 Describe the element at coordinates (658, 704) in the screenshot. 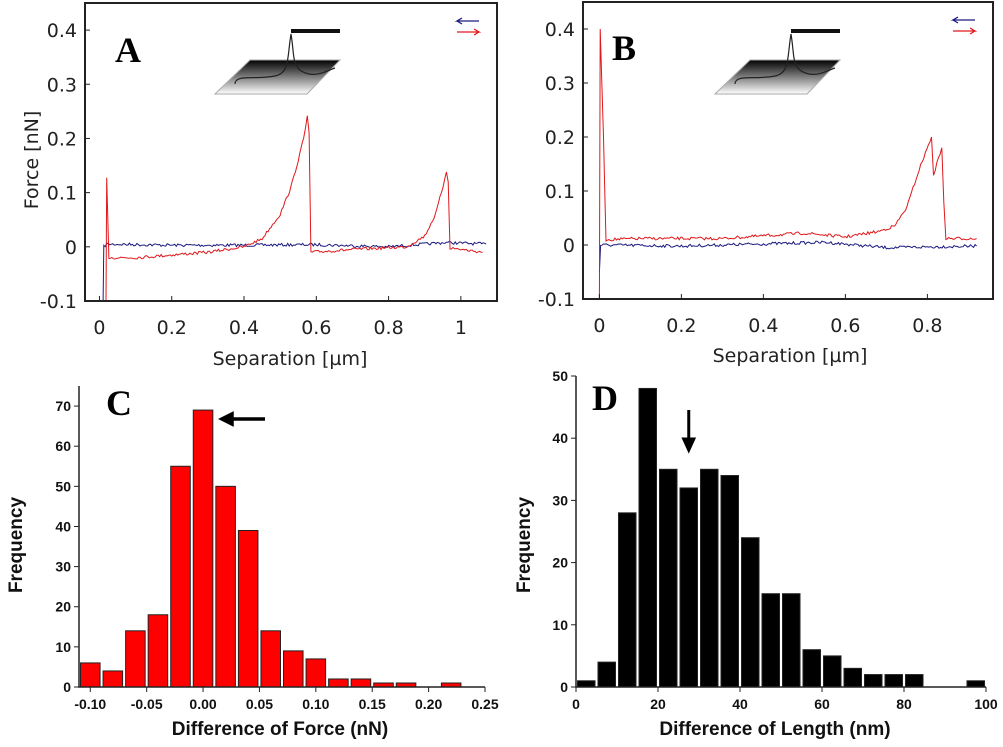

I see `x-tick-label: 20` at that location.